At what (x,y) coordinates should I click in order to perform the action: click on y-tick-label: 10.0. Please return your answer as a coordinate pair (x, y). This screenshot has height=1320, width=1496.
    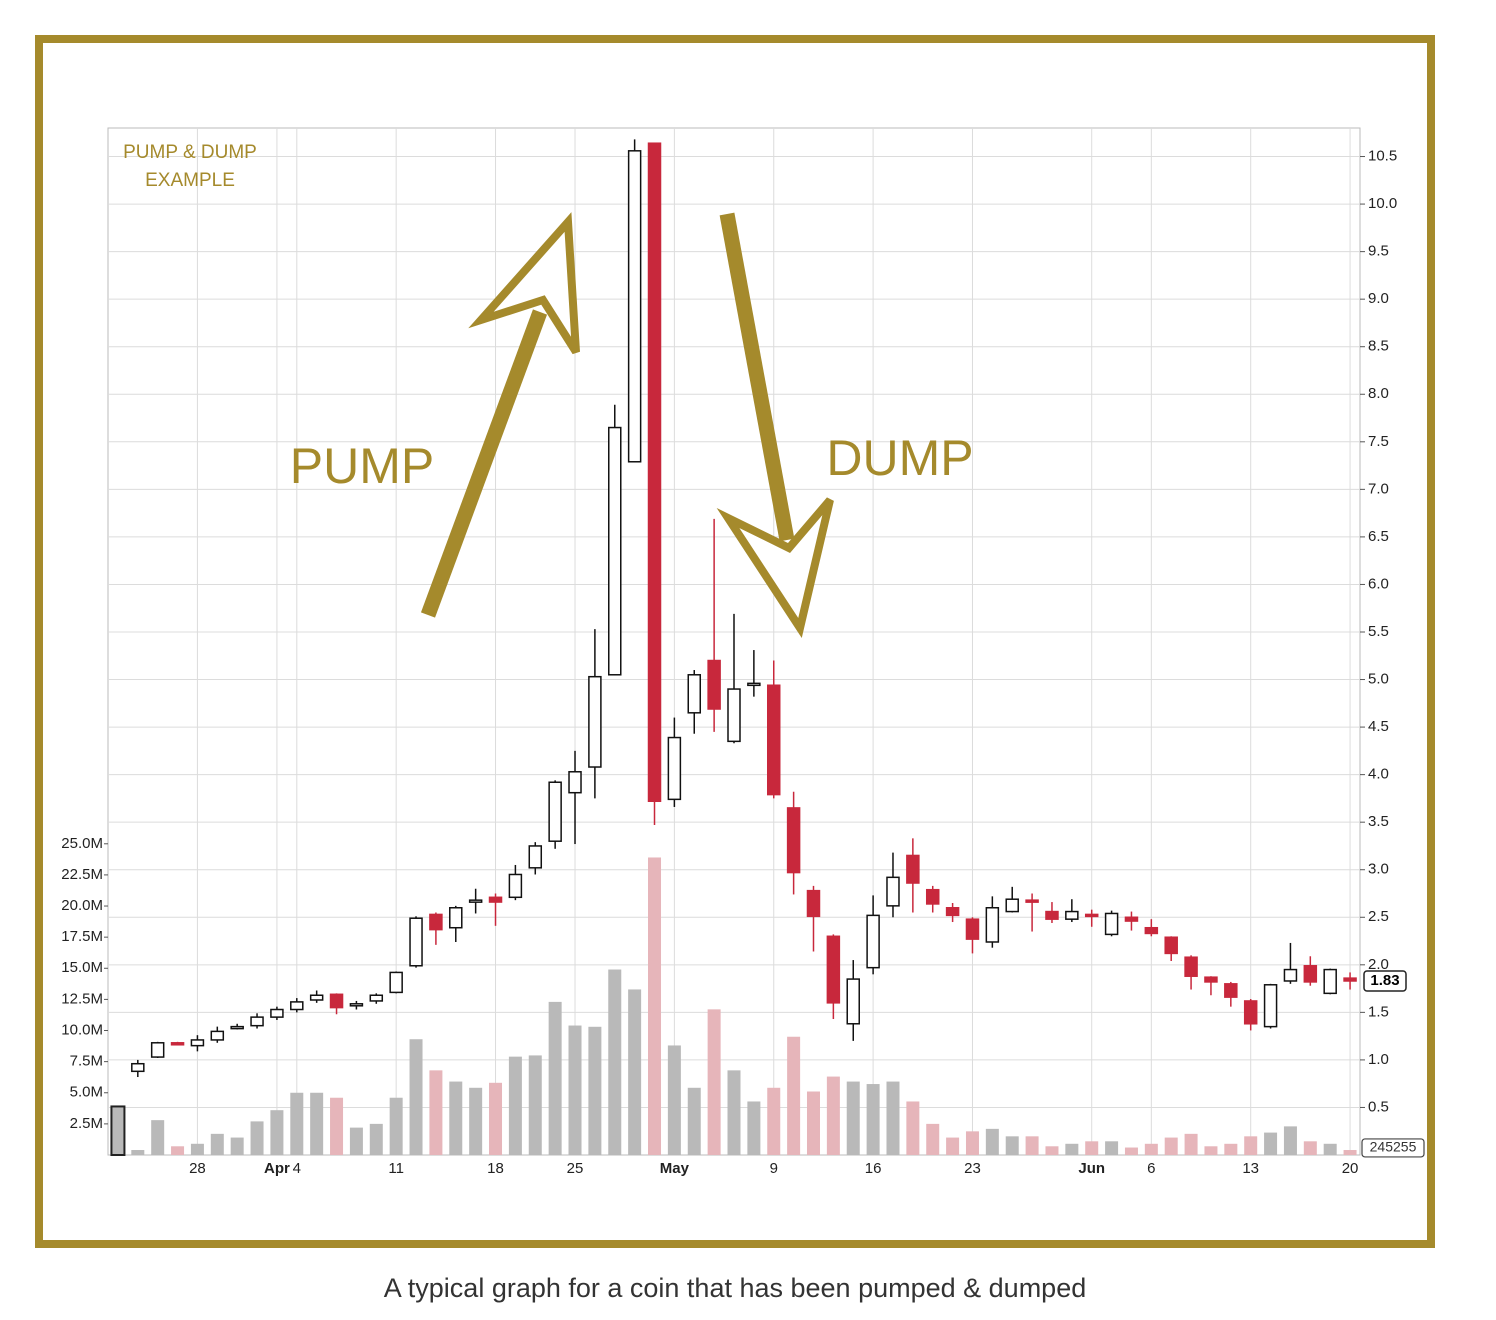
    Looking at the image, I should click on (1382, 203).